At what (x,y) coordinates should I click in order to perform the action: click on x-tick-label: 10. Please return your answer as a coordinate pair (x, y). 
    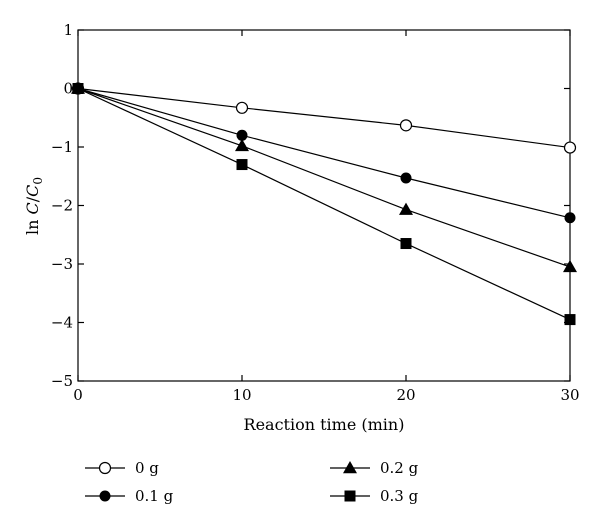
    Looking at the image, I should click on (241, 395).